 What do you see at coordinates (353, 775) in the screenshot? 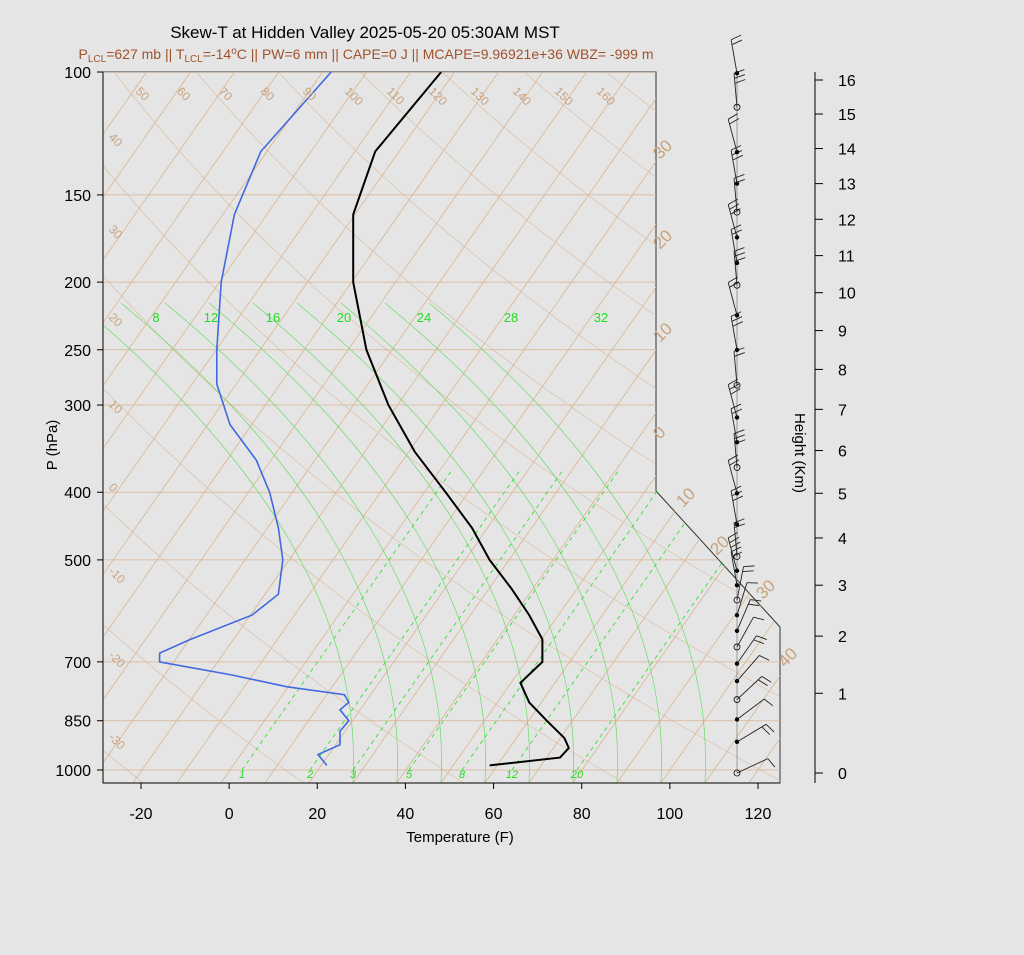
I see `mixing-ratio-label-bottom: 3` at bounding box center [353, 775].